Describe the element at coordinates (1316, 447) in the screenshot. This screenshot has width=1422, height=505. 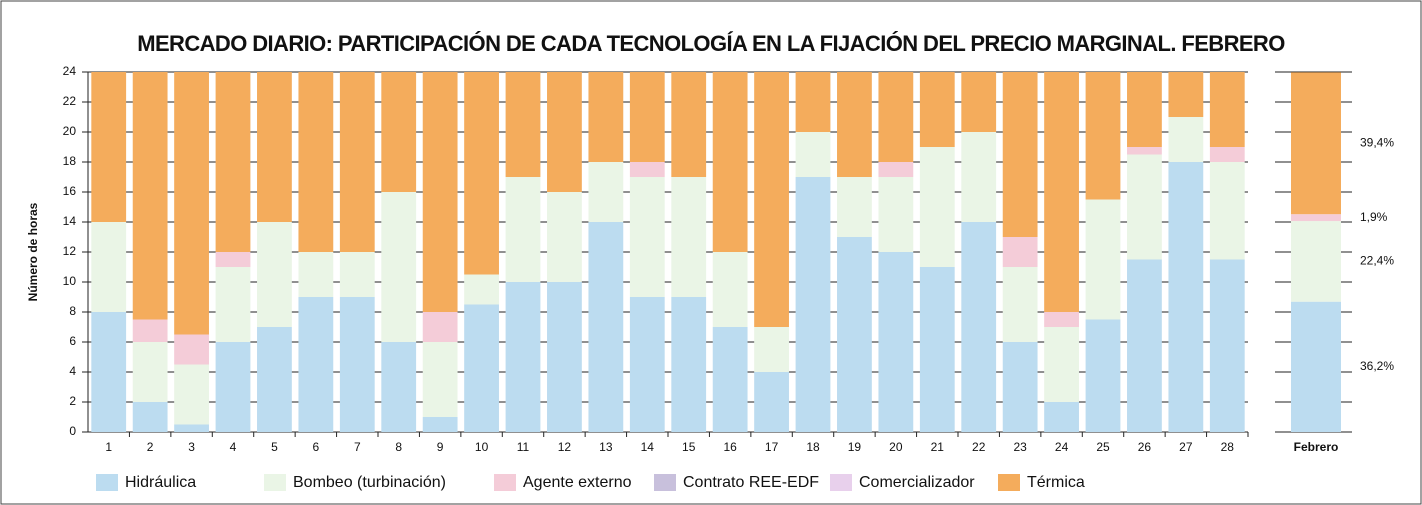
I see `summary-category: Febrero` at that location.